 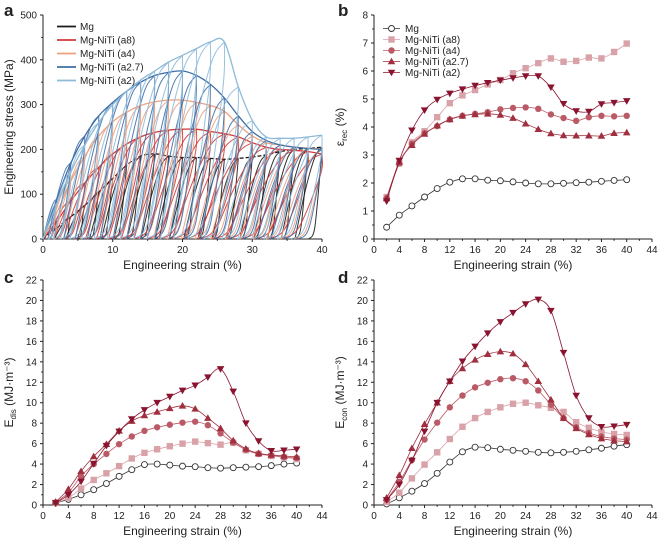 I want to click on x-tick-label: 10, so click(x=113, y=250).